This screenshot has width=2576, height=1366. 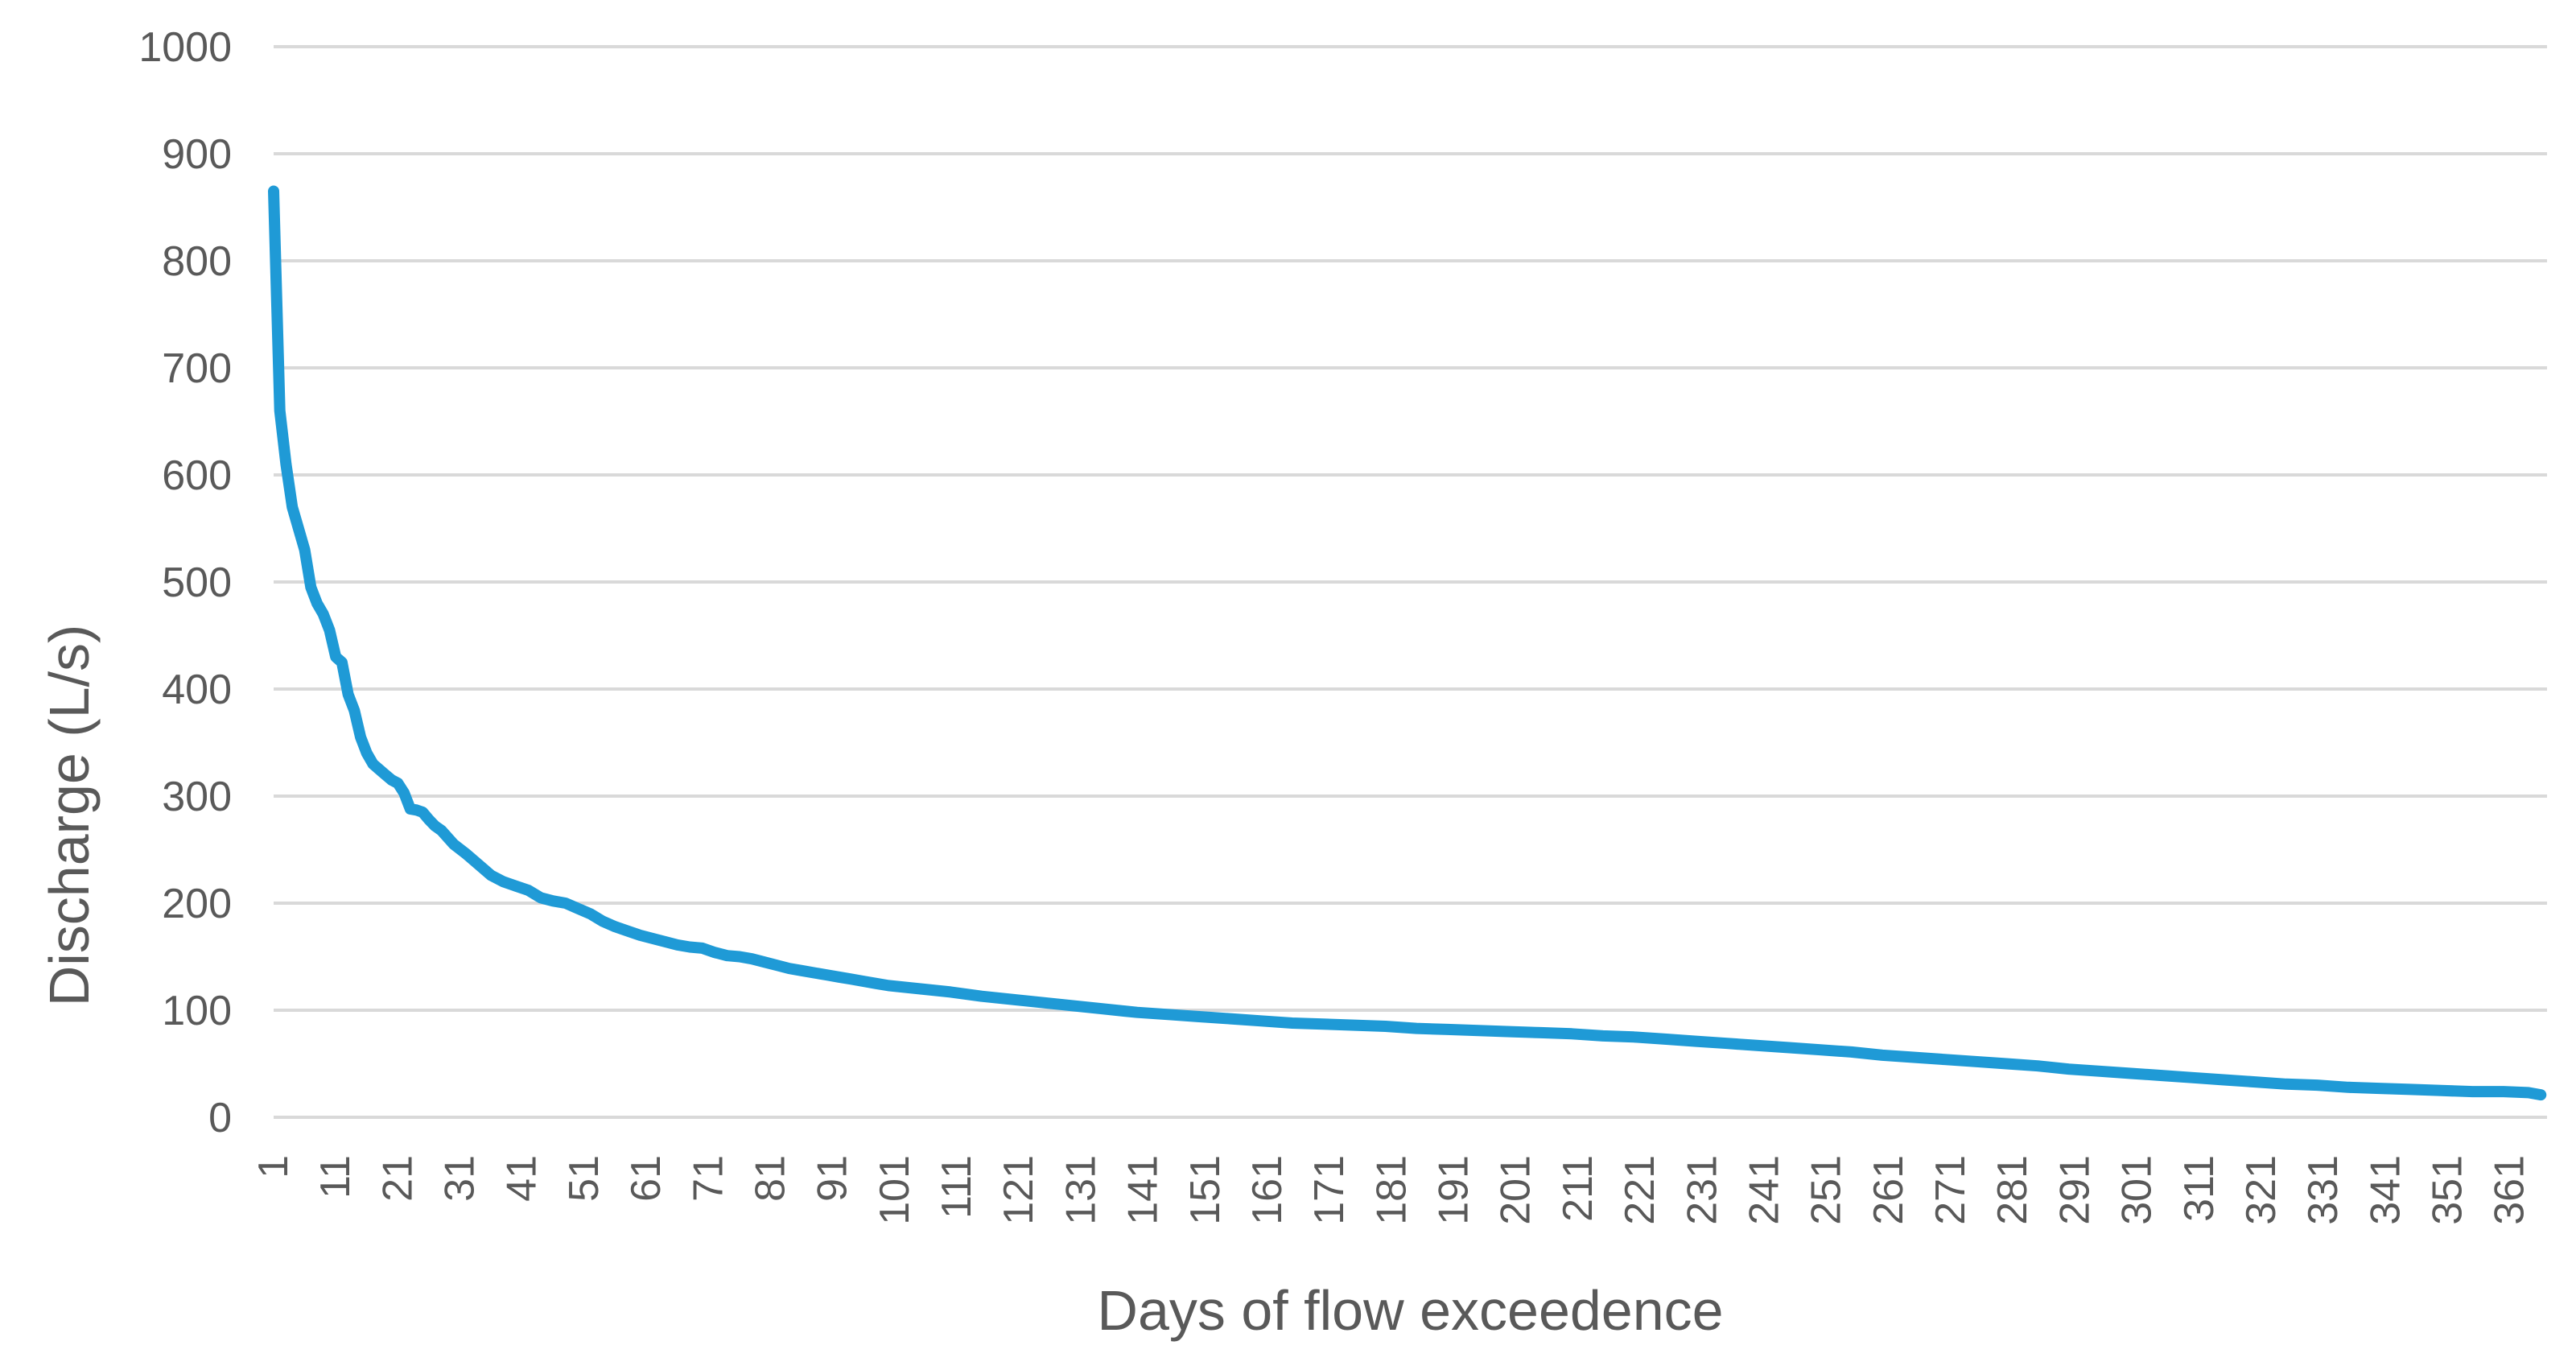 I want to click on x-tick-label: 341, so click(x=2385, y=1190).